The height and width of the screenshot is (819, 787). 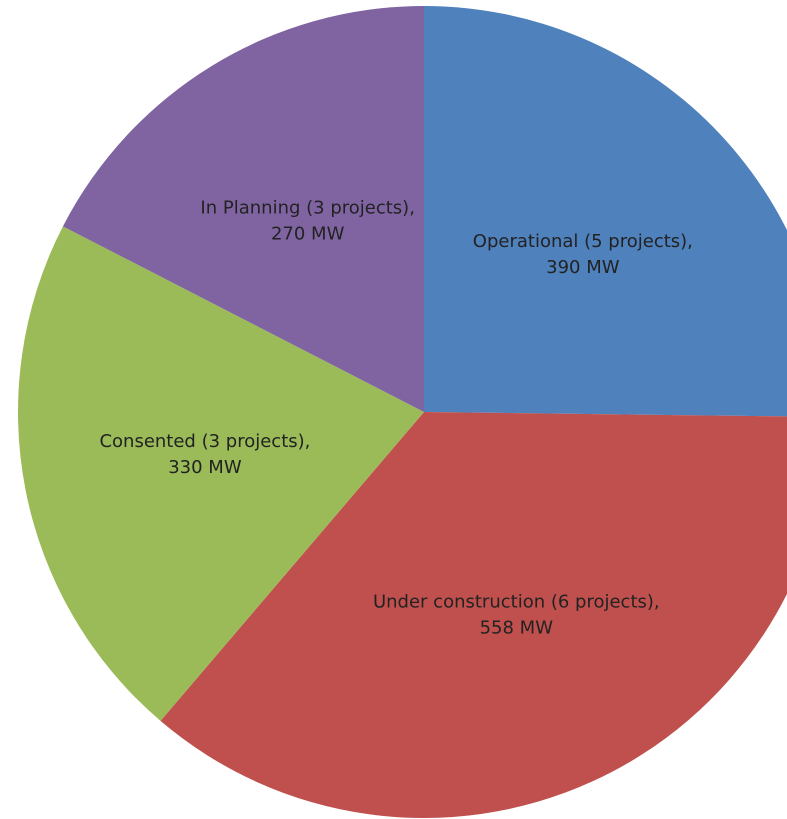 What do you see at coordinates (205, 467) in the screenshot?
I see `slice-value-label: 330 MW` at bounding box center [205, 467].